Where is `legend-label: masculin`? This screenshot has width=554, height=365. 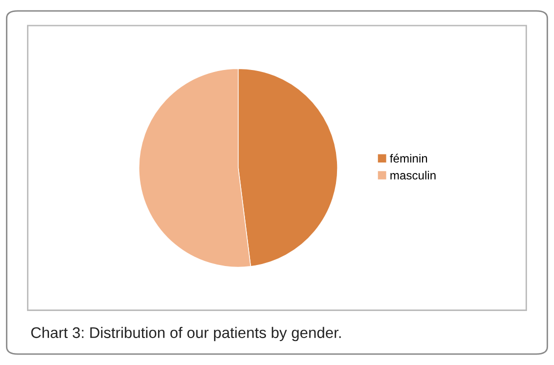 legend-label: masculin is located at coordinates (413, 175).